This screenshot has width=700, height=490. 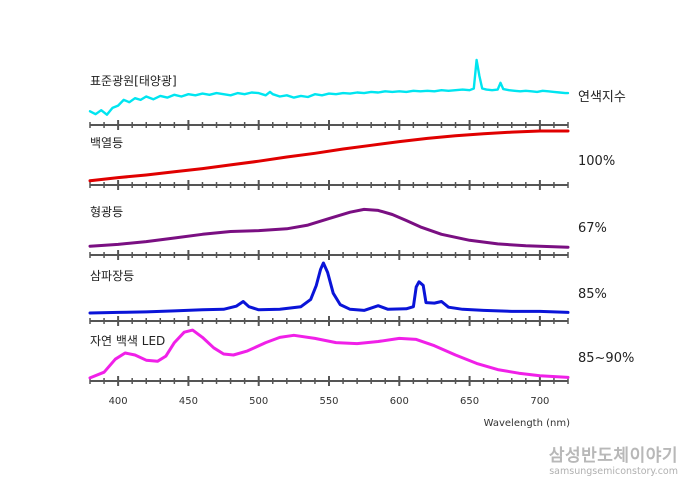 What do you see at coordinates (596, 161) in the screenshot?
I see `cri-value: 100%` at bounding box center [596, 161].